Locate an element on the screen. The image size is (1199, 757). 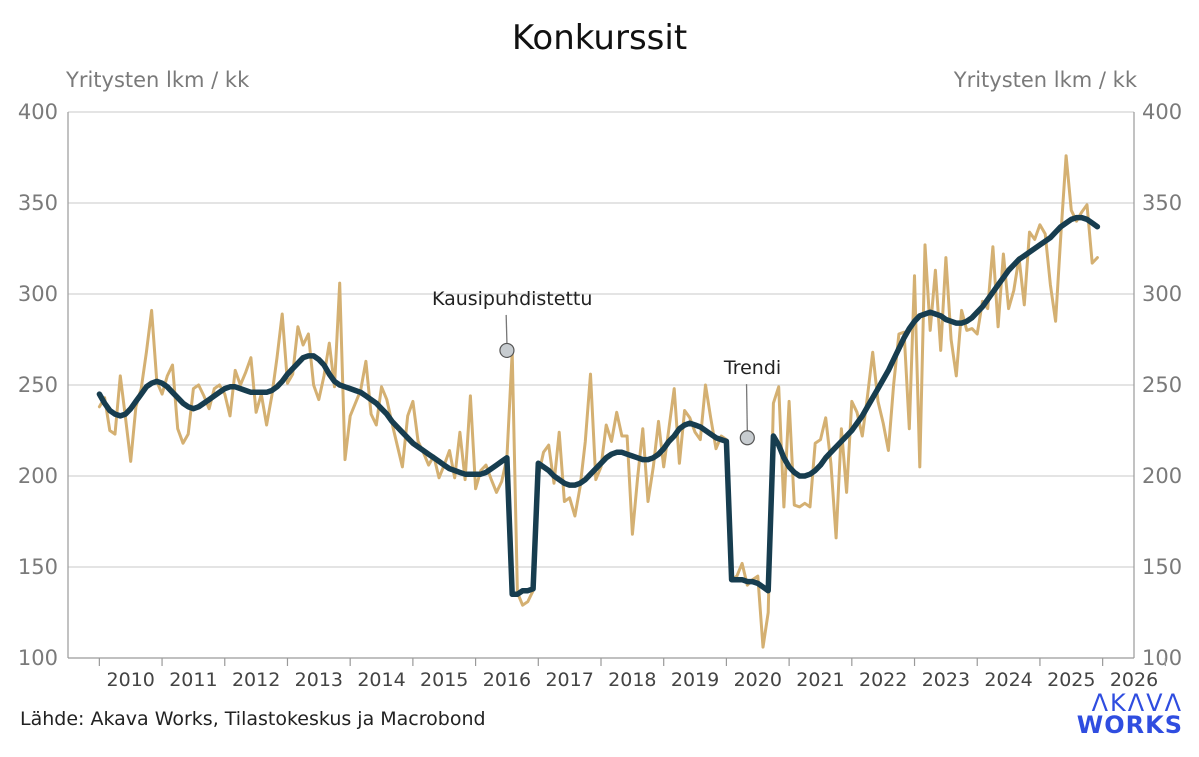
x-tick-2026: 2026 is located at coordinates (1134, 680).